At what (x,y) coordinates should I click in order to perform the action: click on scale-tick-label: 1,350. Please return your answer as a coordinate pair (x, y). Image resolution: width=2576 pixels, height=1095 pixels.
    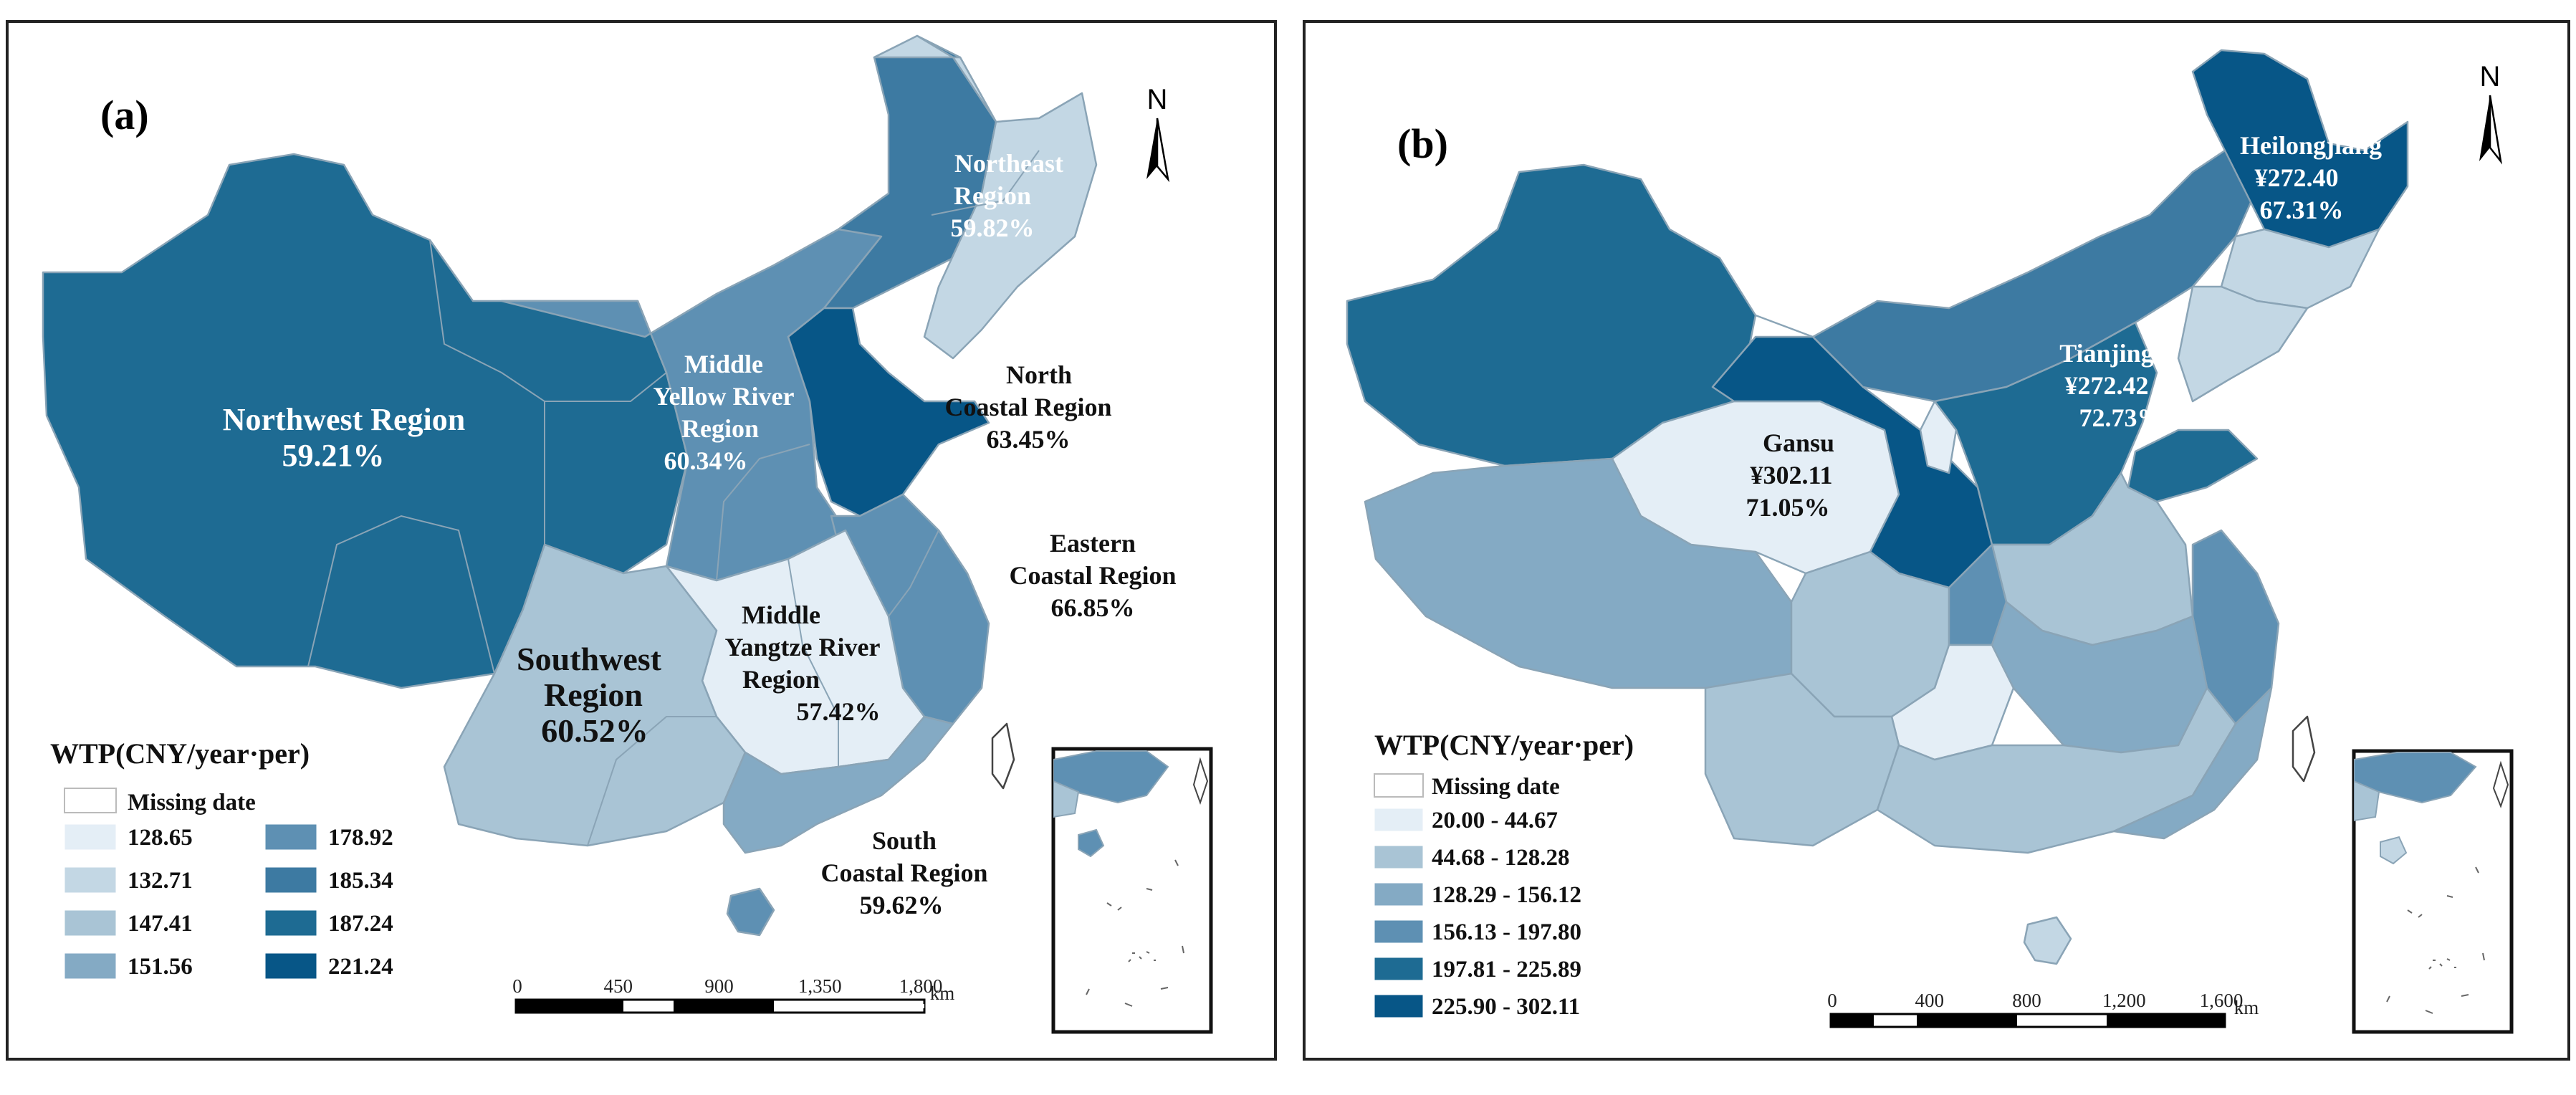
    Looking at the image, I should click on (820, 986).